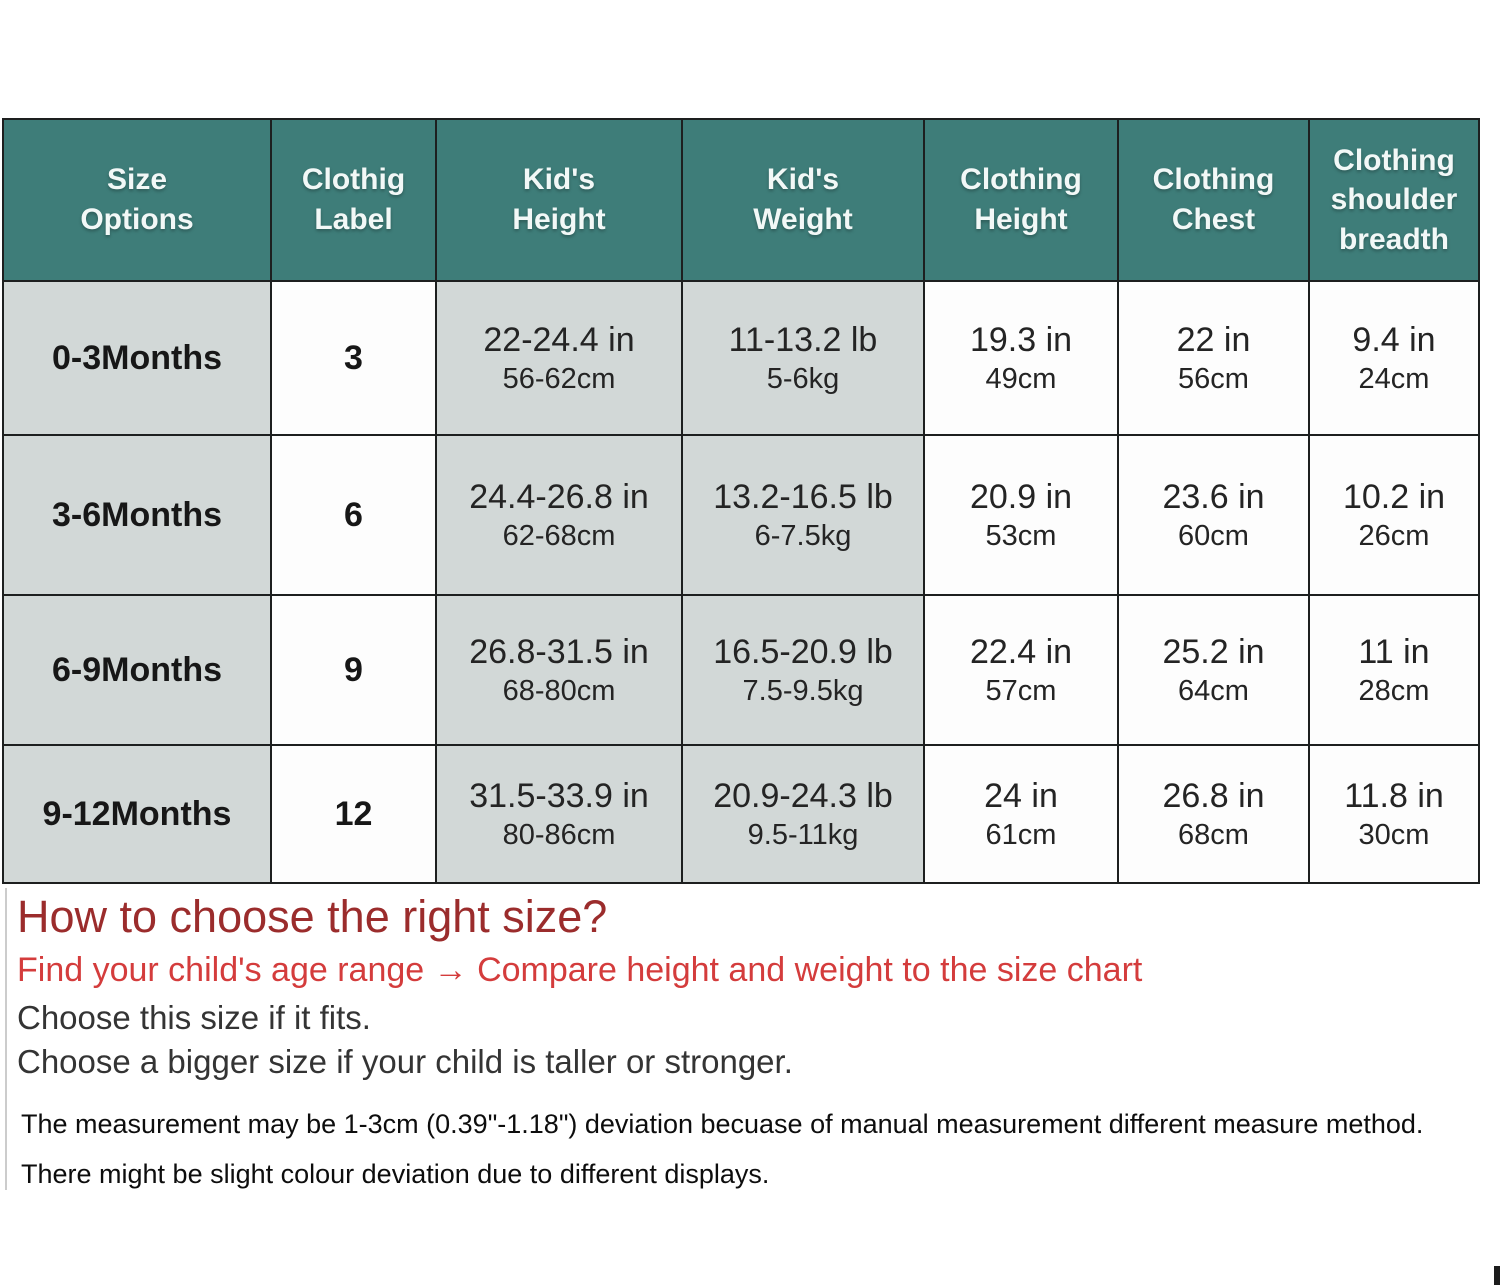  I want to click on cell-size-options: 6-9Months, so click(137, 670).